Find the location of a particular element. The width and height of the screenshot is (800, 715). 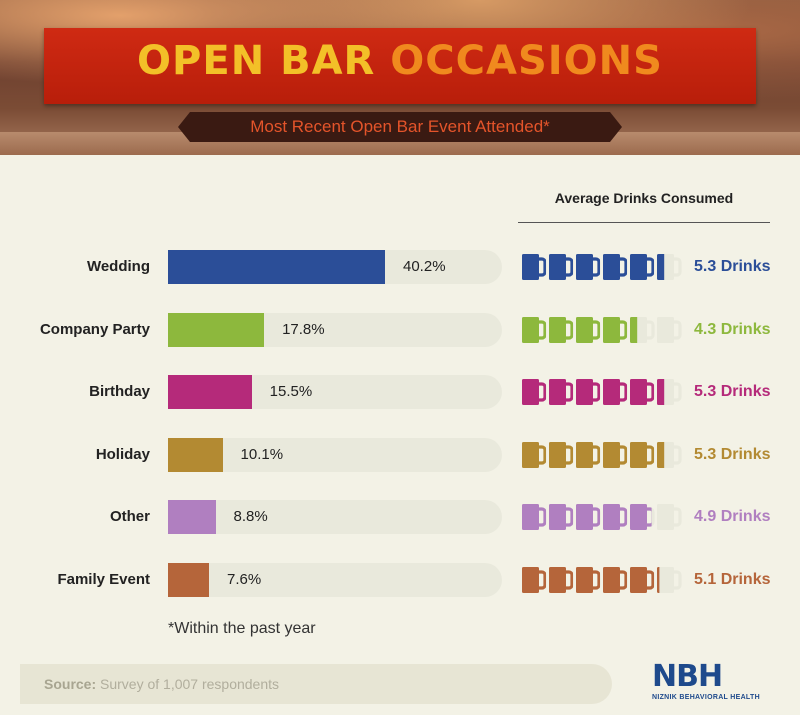

source-label: Source: is located at coordinates (70, 684).